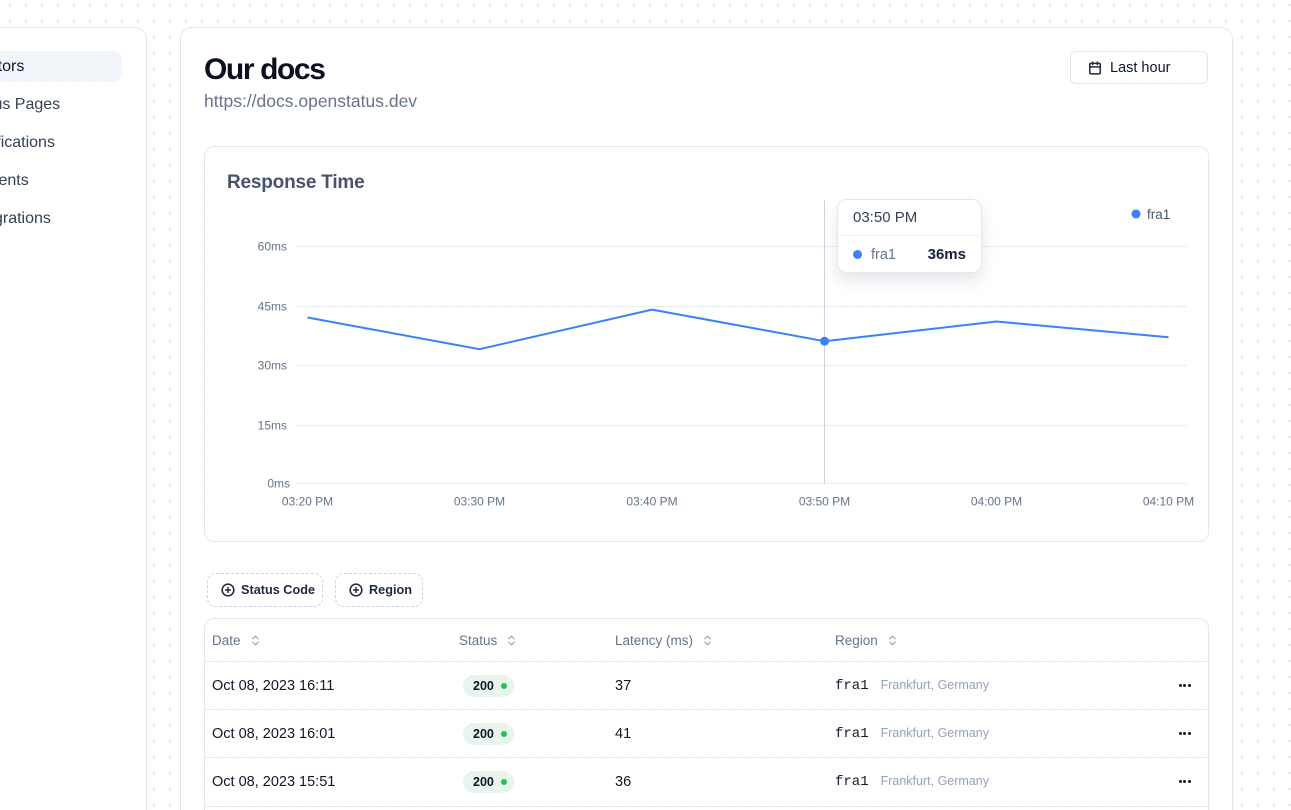  I want to click on svg-text: 60ms, so click(272, 247).